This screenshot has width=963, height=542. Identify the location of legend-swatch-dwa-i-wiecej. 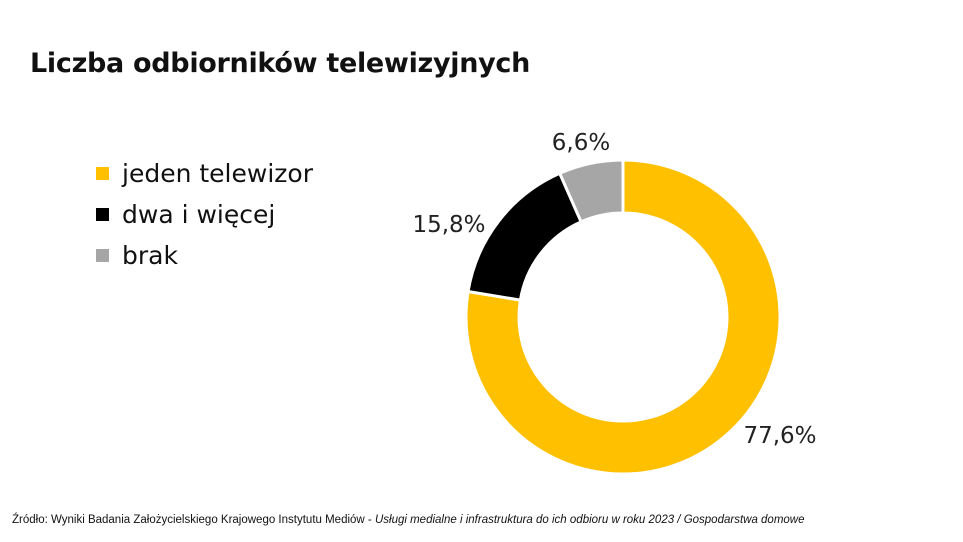
(102, 214).